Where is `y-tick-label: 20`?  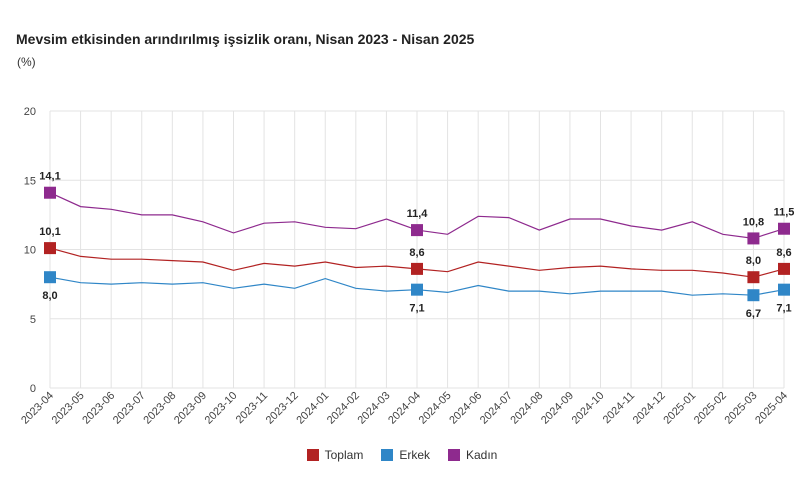 y-tick-label: 20 is located at coordinates (30, 112).